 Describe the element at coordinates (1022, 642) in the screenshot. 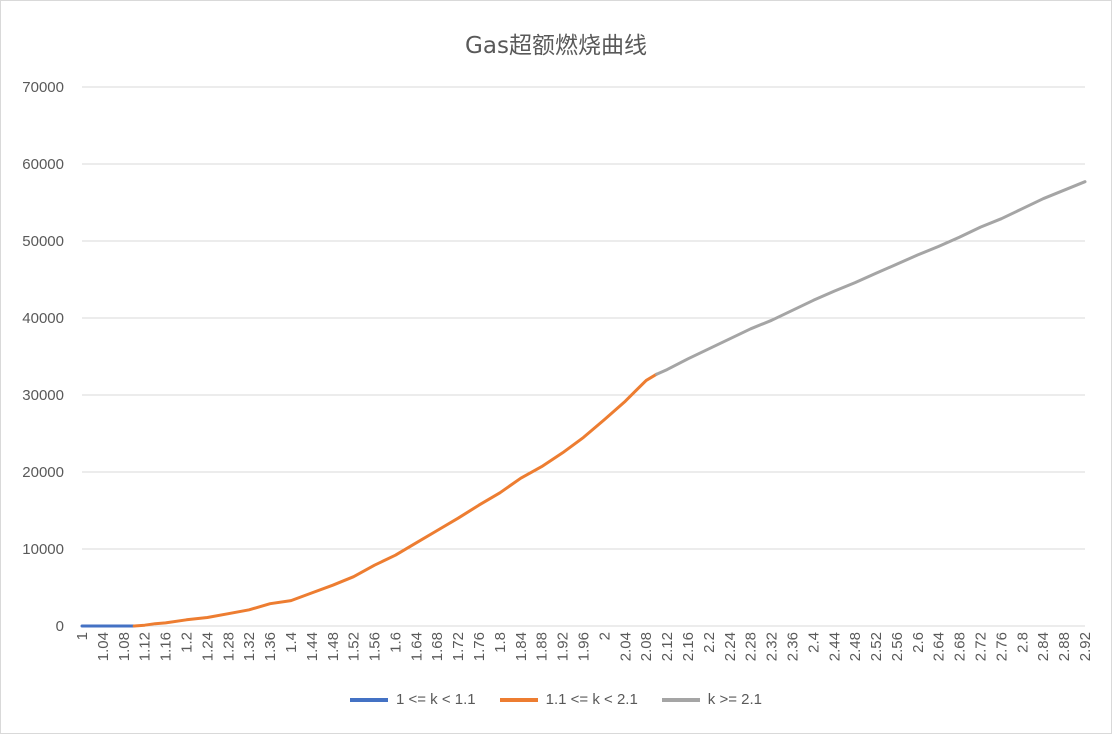

I see `x-tick-label-45: 2.8` at that location.